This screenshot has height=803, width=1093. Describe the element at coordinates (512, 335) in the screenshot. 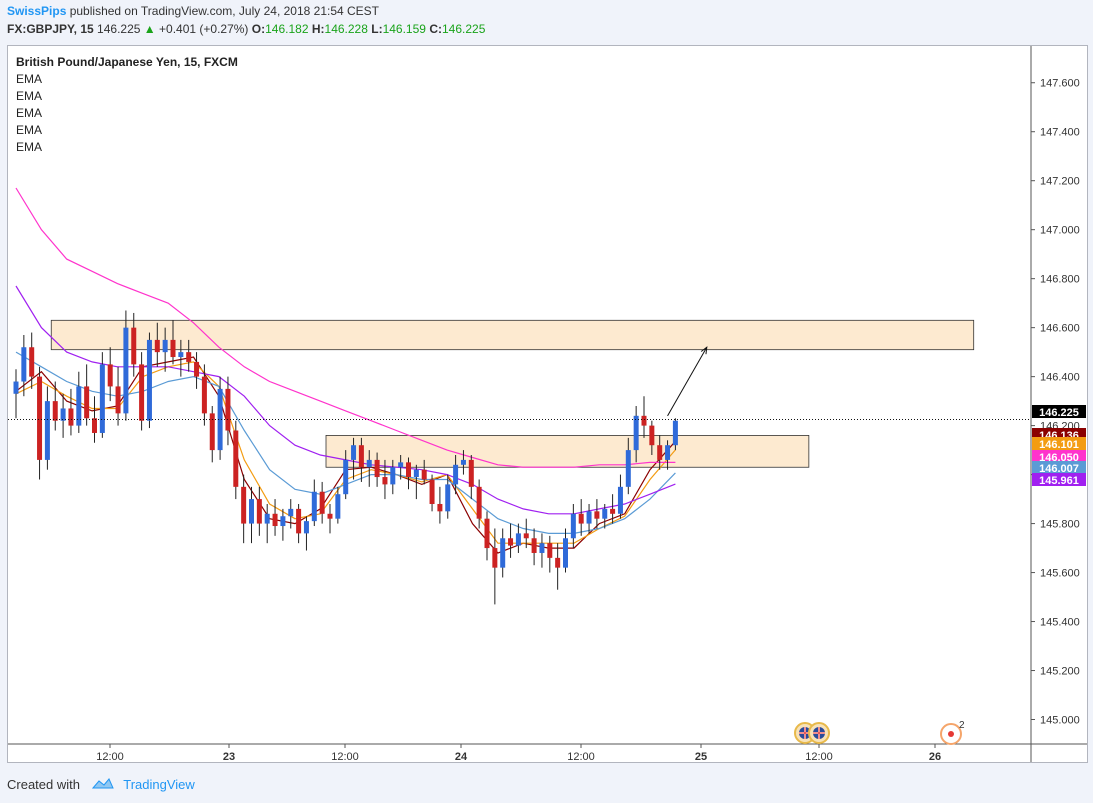

I see `resistance-zone` at that location.